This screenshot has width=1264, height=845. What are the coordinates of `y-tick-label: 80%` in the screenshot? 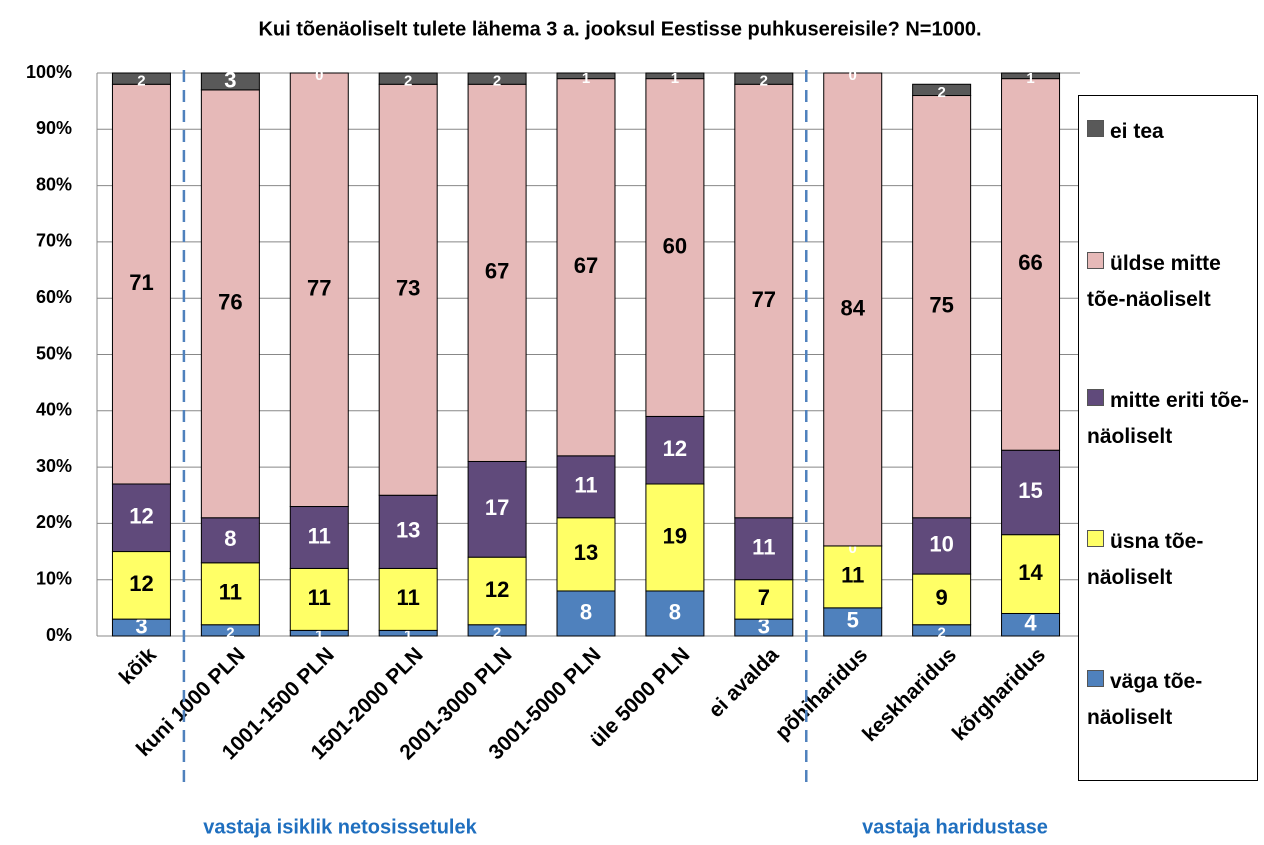 It's located at (54, 184).